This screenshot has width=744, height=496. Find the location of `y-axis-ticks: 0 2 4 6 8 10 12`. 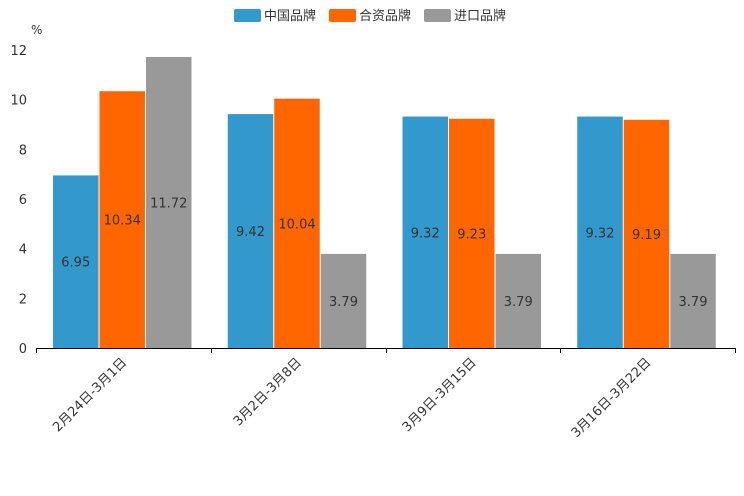

y-axis-ticks: 0 2 4 6 8 10 12 is located at coordinates (18, 200).